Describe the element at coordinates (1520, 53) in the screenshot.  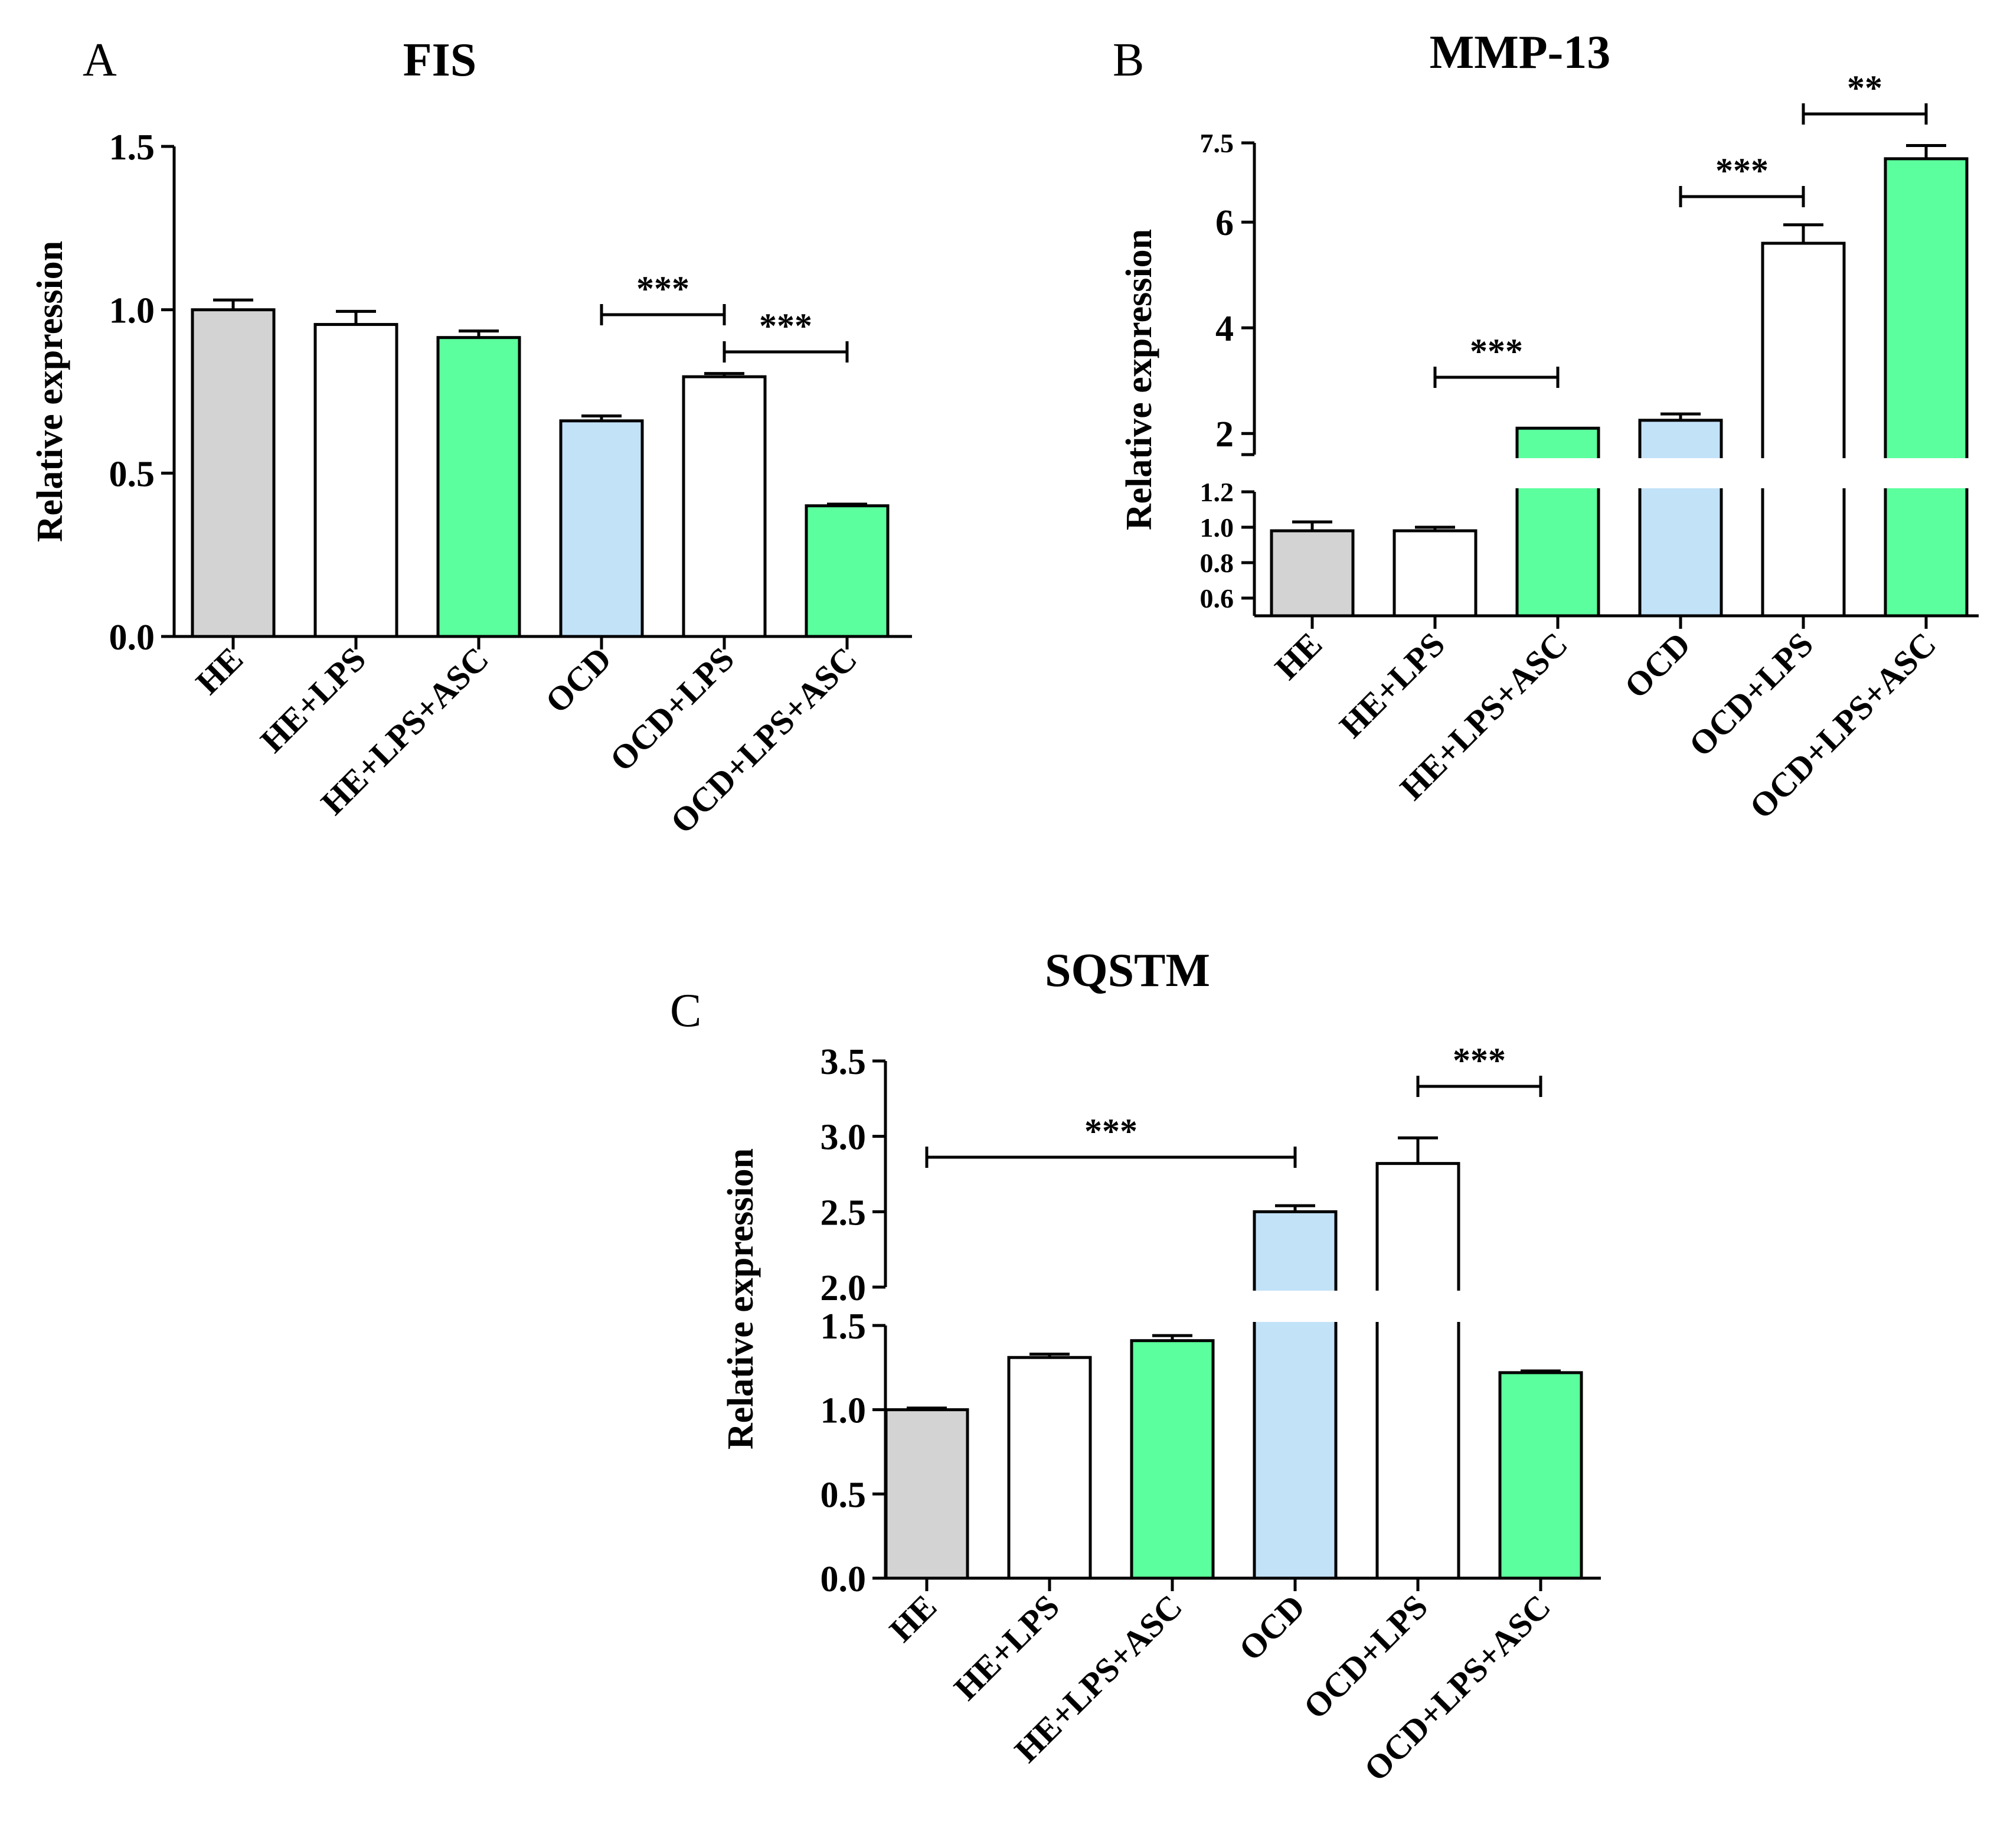
I see `chart-title: MMP-13` at that location.